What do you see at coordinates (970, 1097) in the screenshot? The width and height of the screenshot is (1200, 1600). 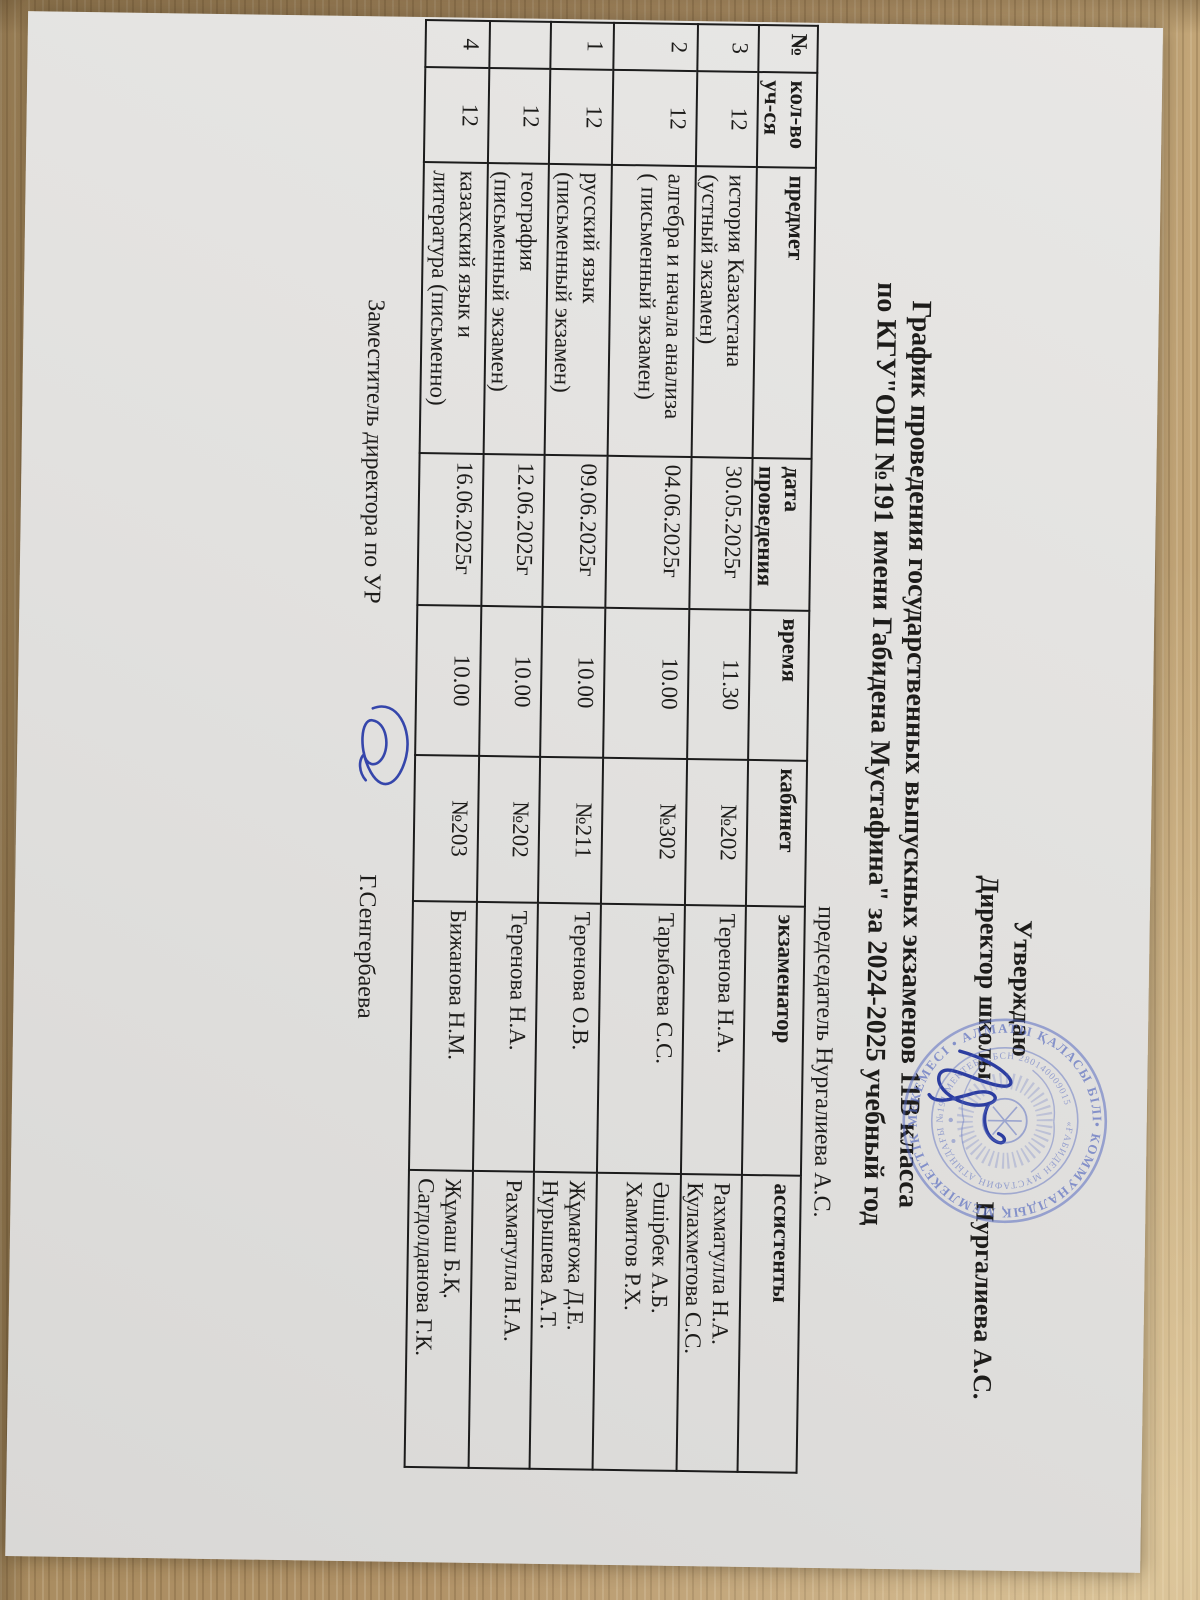 I see `director-signature` at bounding box center [970, 1097].